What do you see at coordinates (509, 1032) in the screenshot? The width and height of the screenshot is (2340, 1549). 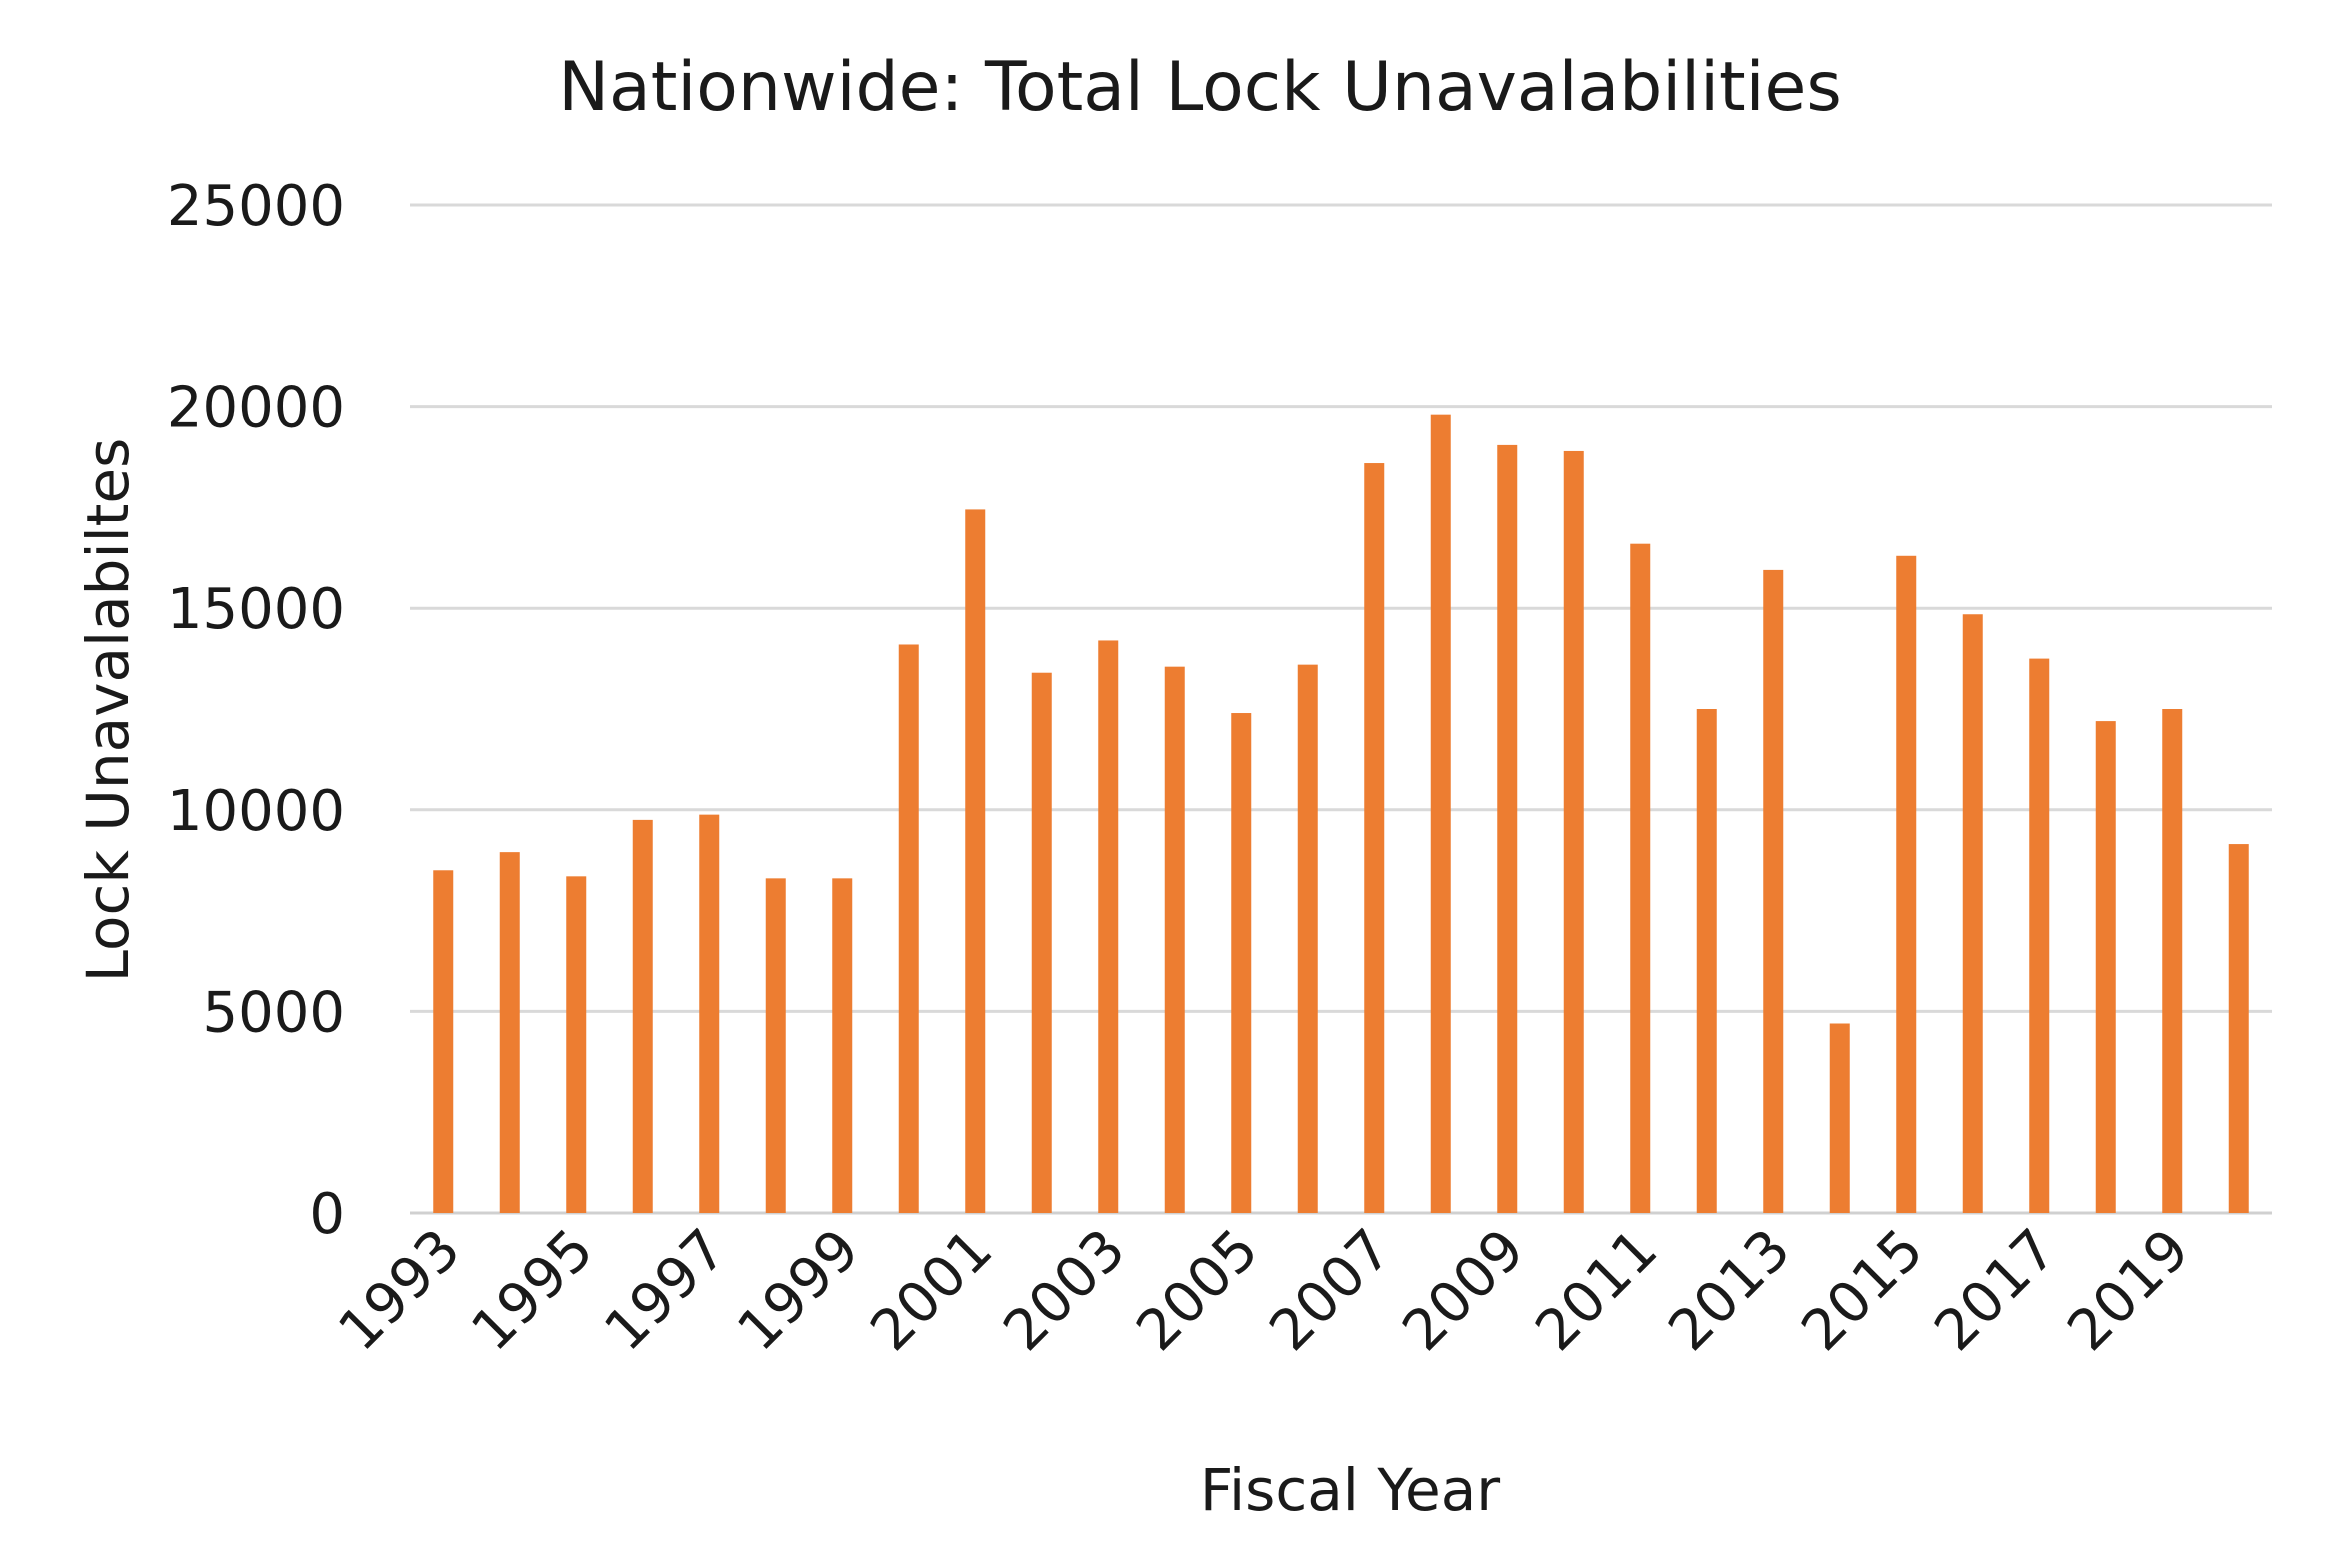 I see `bar-1994` at bounding box center [509, 1032].